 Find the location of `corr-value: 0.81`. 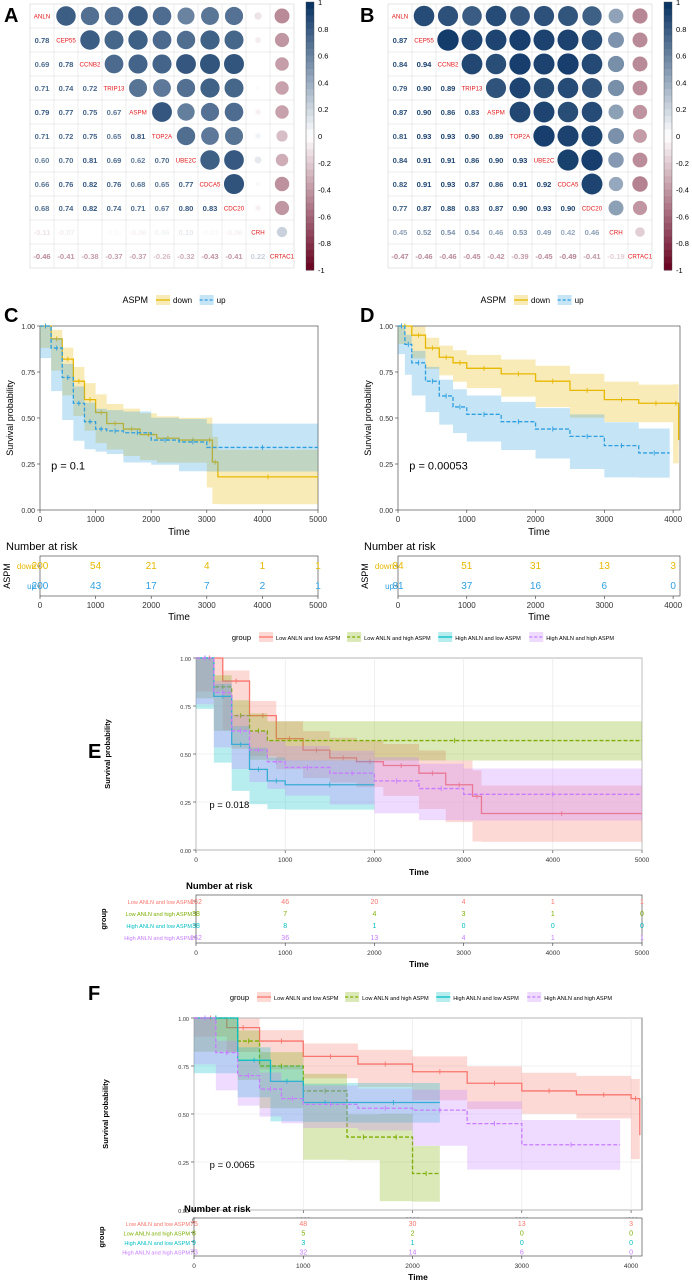

corr-value: 0.81 is located at coordinates (401, 136).